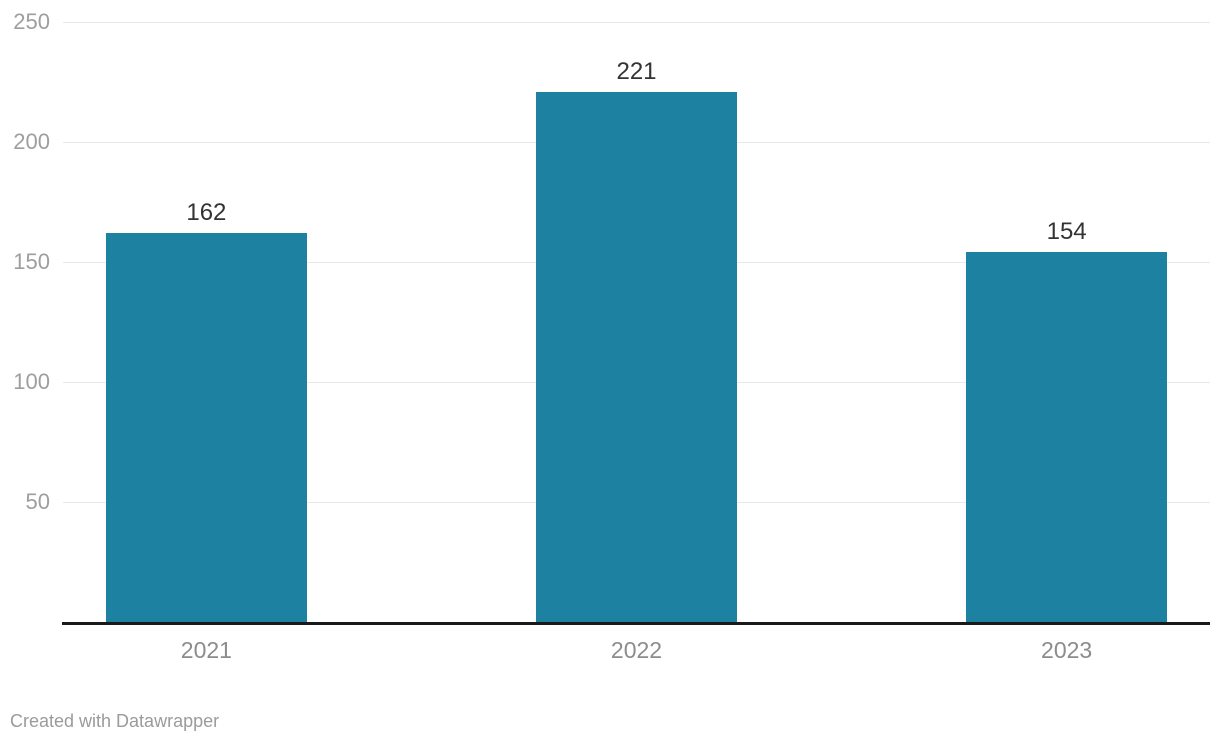 Image resolution: width=1220 pixels, height=746 pixels. Describe the element at coordinates (636, 623) in the screenshot. I see `x-axis-baseline` at that location.